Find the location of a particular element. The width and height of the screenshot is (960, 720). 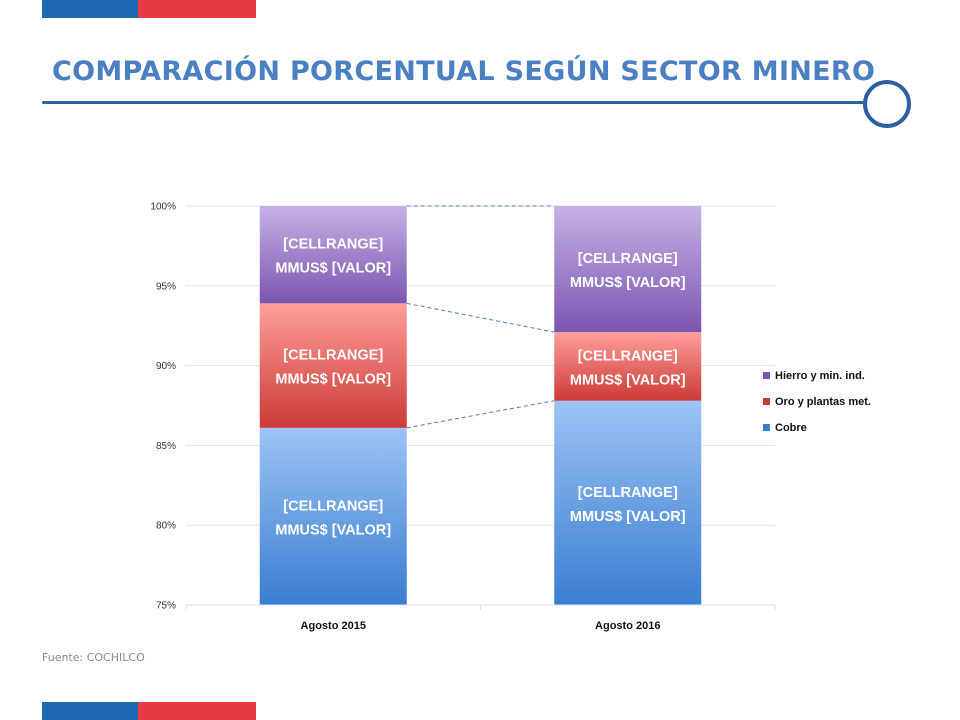

x-tick-label: Agosto 2016 is located at coordinates (627, 626).